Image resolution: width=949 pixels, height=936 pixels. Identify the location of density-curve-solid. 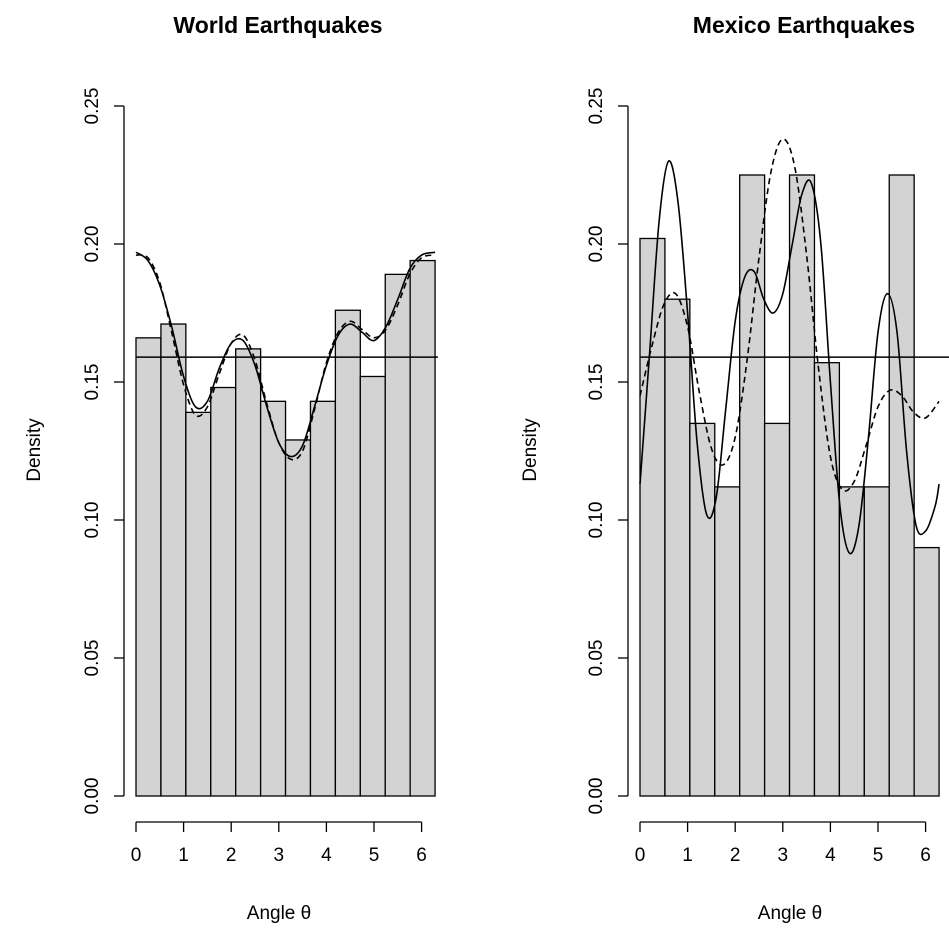
(789, 357).